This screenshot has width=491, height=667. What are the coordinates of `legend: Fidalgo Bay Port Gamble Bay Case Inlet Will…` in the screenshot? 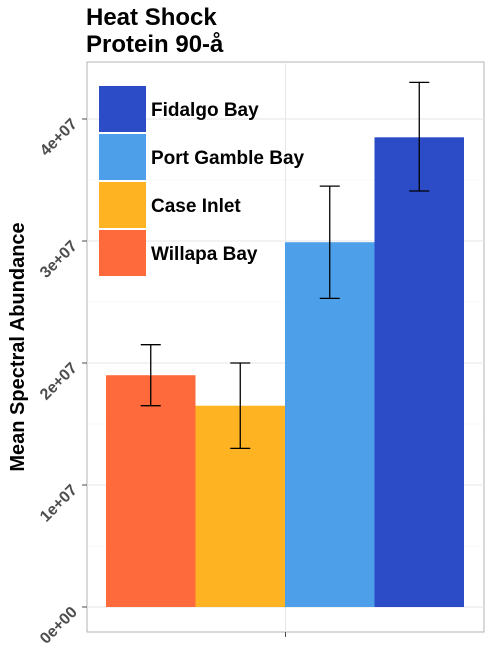 It's located at (202, 181).